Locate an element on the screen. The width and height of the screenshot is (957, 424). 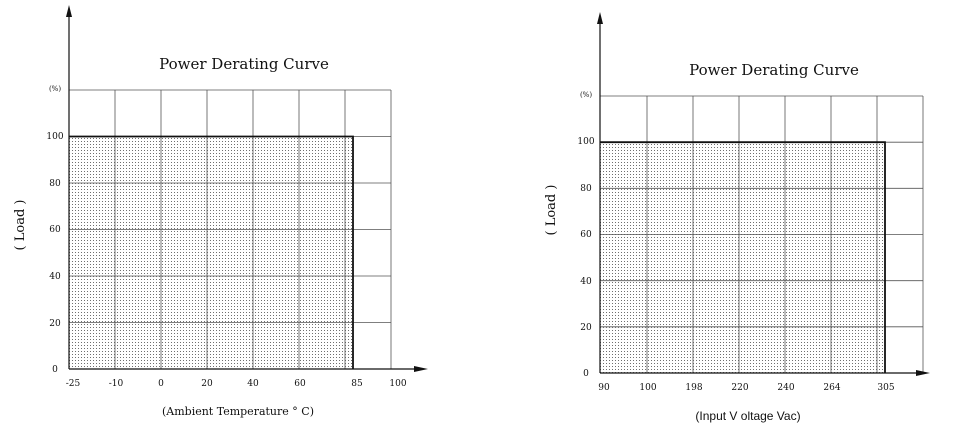
x-tick-label: 20 is located at coordinates (207, 384).